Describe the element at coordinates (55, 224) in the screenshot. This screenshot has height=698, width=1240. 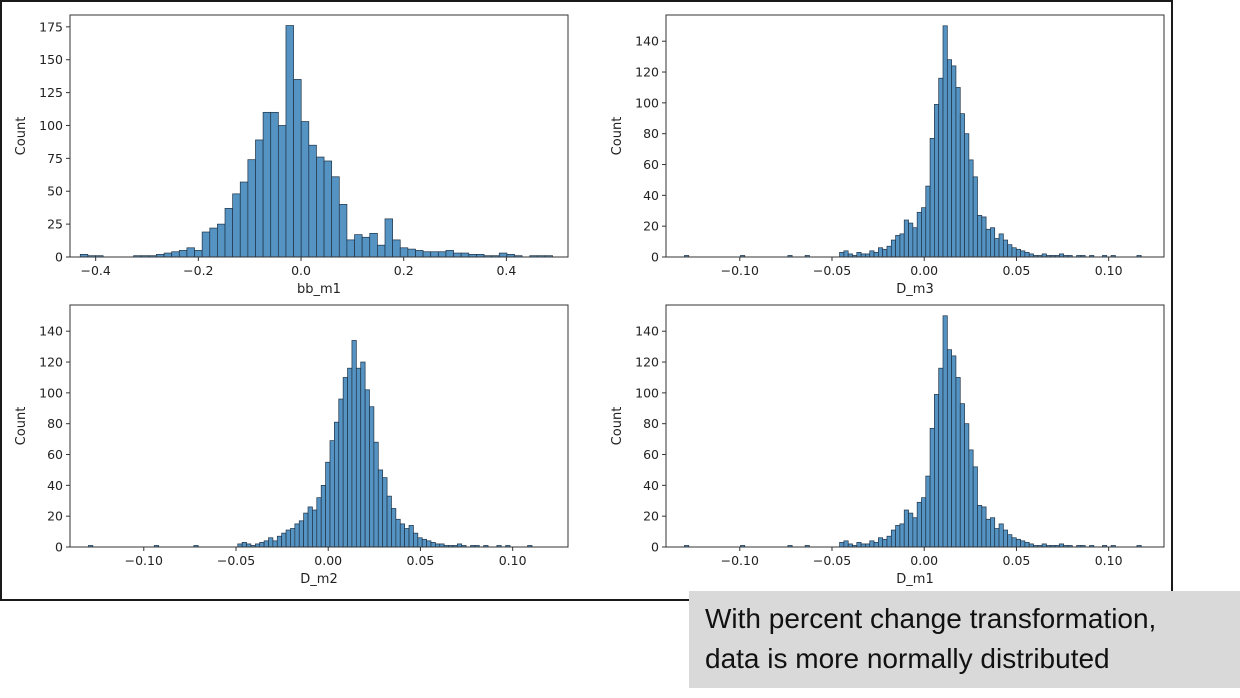
I see `y-tick-label: 25` at that location.